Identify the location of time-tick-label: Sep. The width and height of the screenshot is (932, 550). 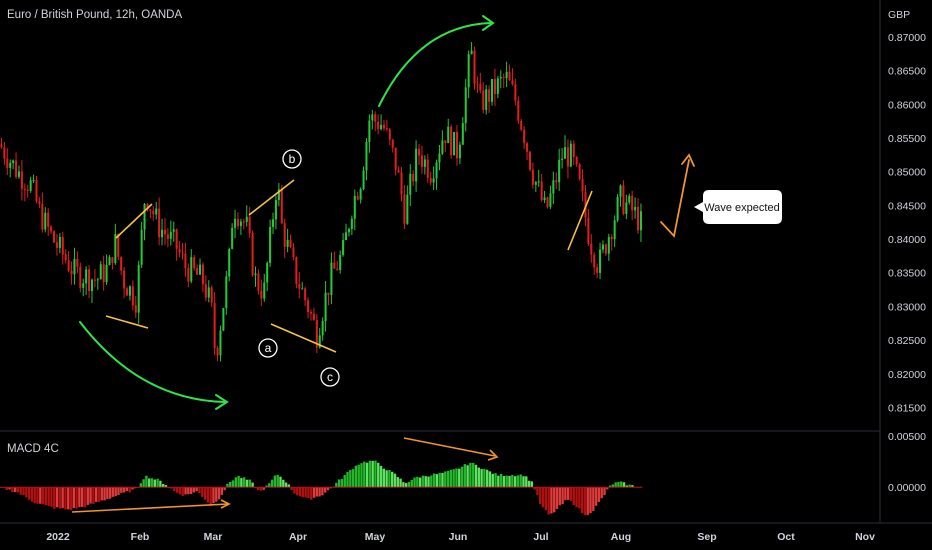
(706, 537).